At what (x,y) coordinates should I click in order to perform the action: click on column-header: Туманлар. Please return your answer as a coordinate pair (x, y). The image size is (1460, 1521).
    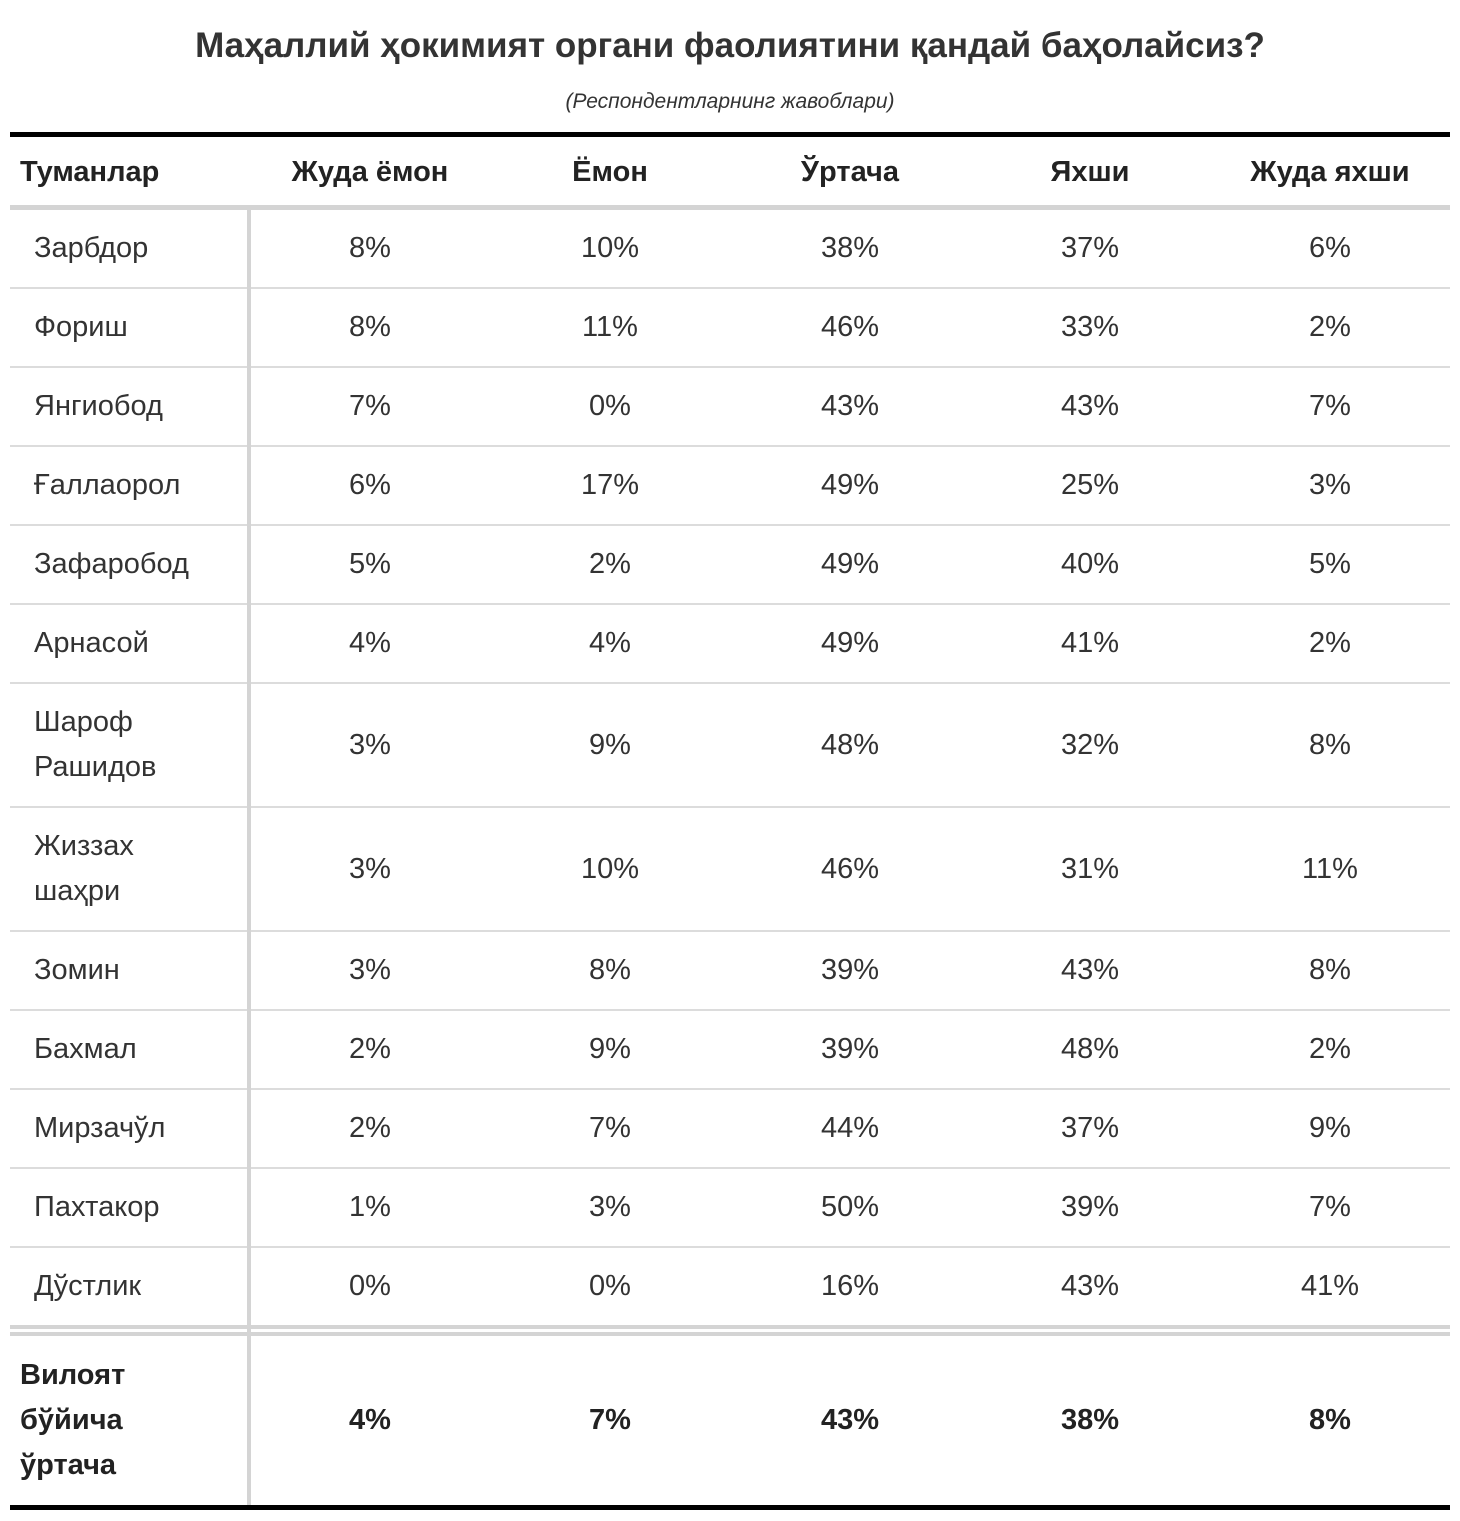
    Looking at the image, I should click on (90, 171).